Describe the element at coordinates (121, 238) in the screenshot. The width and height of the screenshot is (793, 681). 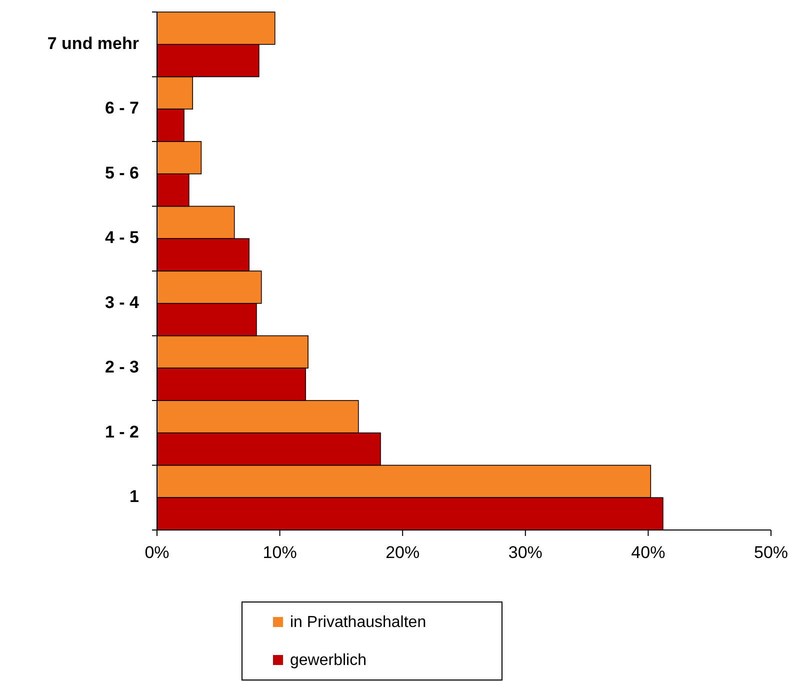
I see `y-tick-label: 4 - 5` at that location.